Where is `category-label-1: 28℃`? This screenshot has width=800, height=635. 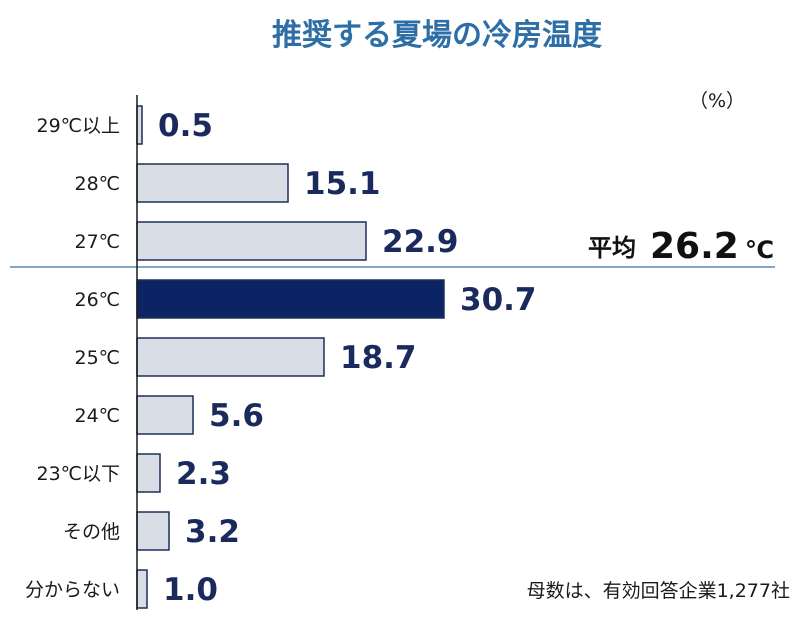 category-label-1: 28℃ is located at coordinates (97, 184).